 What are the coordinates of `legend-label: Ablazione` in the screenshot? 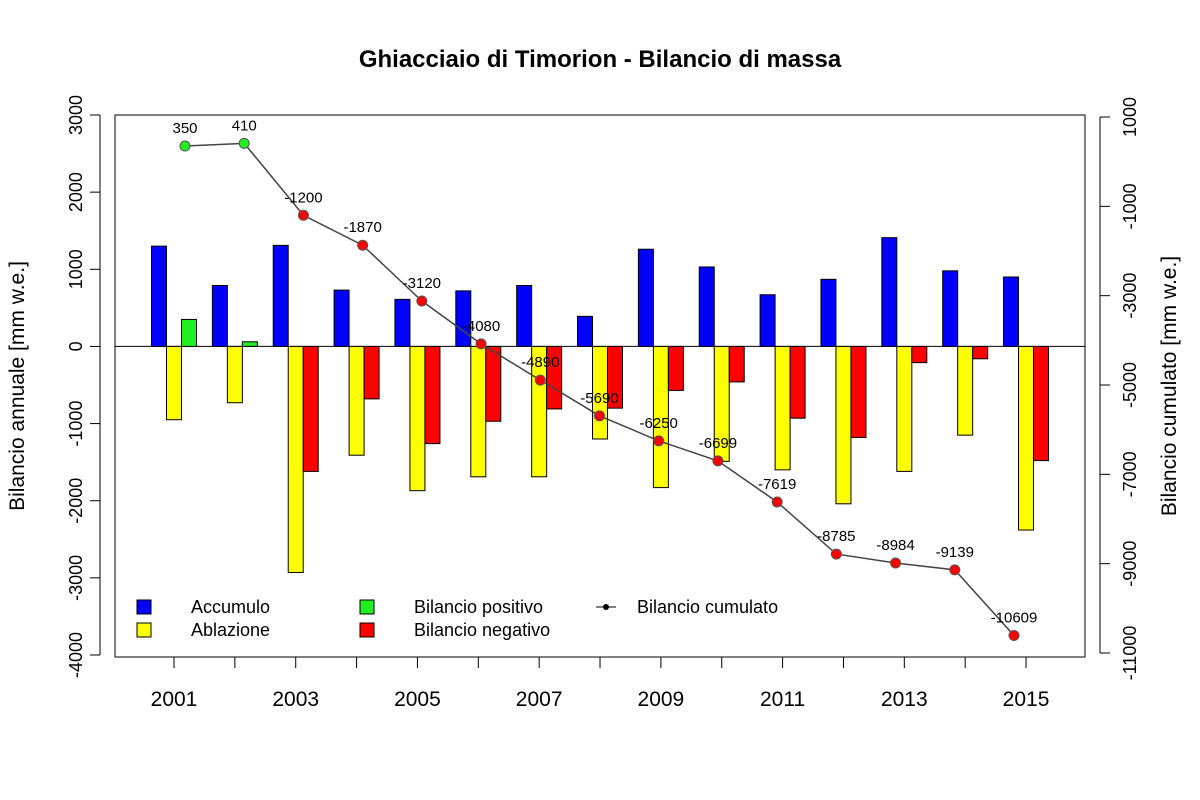 It's located at (230, 630).